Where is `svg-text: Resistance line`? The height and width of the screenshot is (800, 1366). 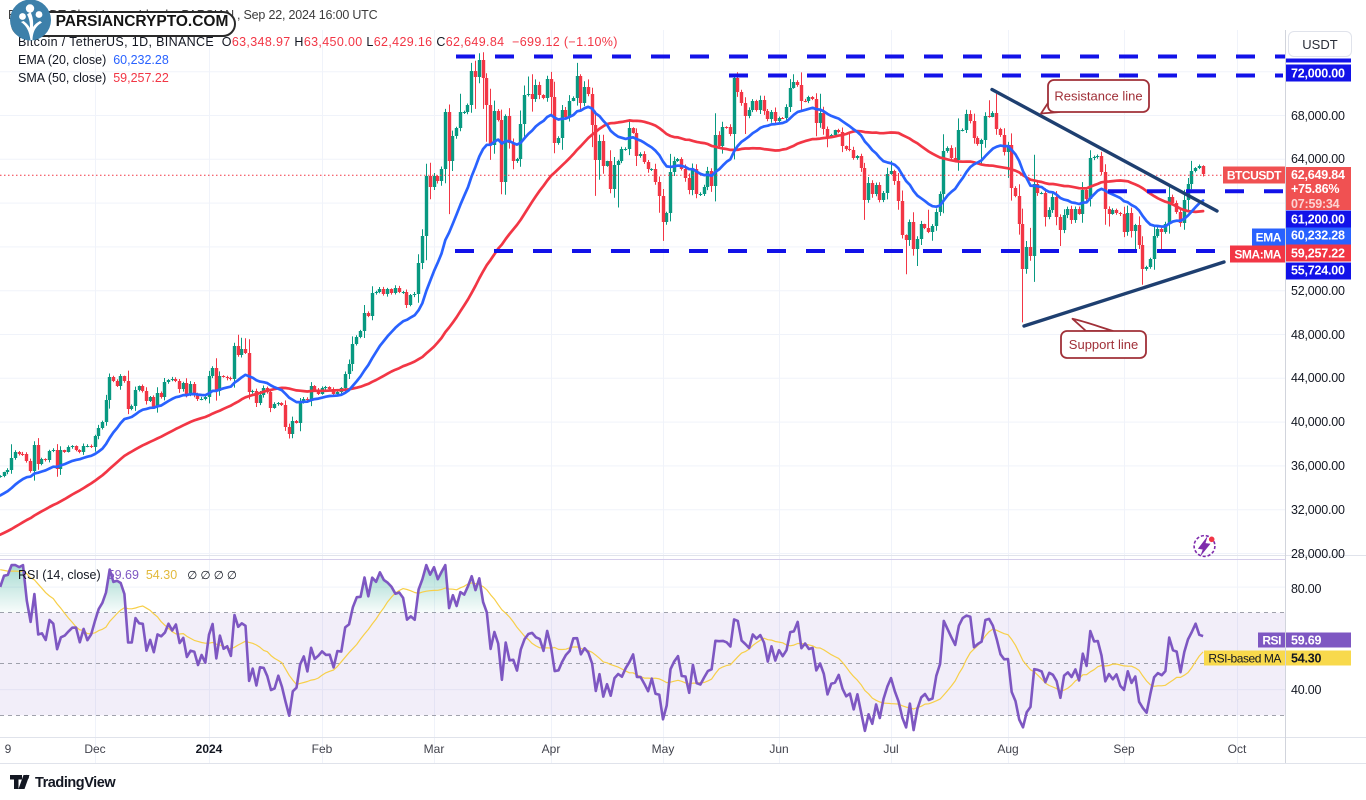
svg-text: Resistance line is located at coordinates (1098, 96).